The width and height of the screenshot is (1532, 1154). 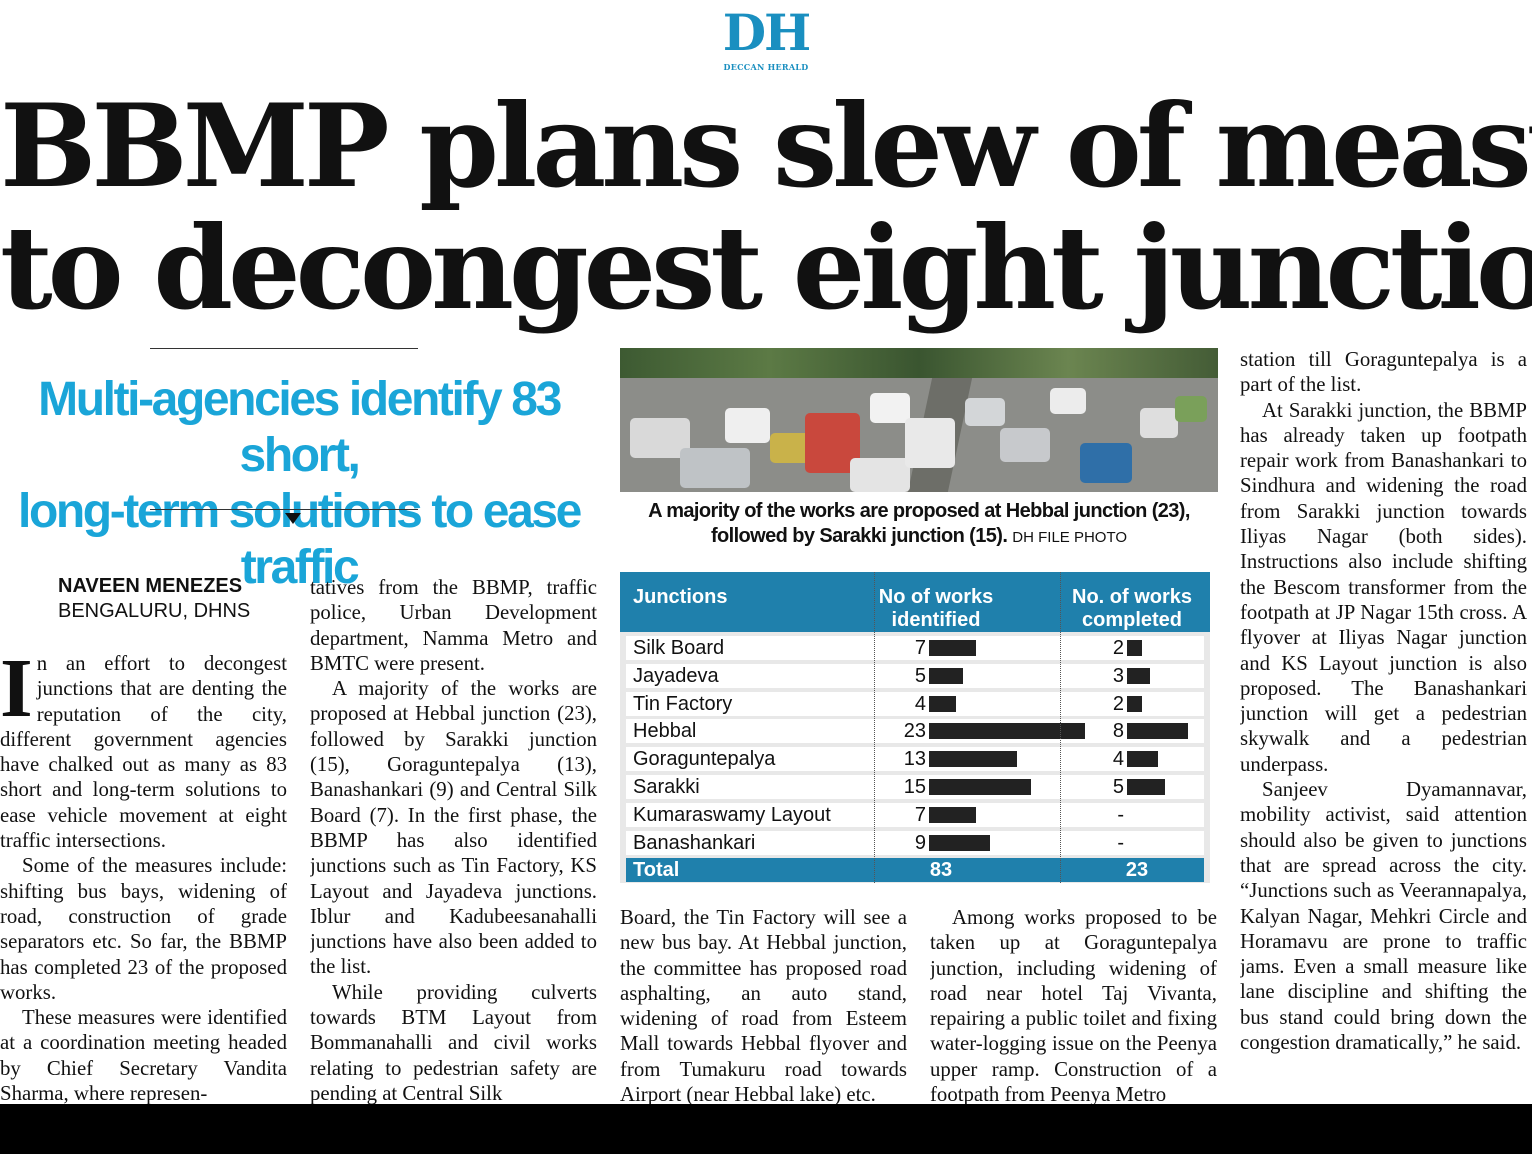 I want to click on logo-subtitle: DECCAN HERALD, so click(x=766, y=67).